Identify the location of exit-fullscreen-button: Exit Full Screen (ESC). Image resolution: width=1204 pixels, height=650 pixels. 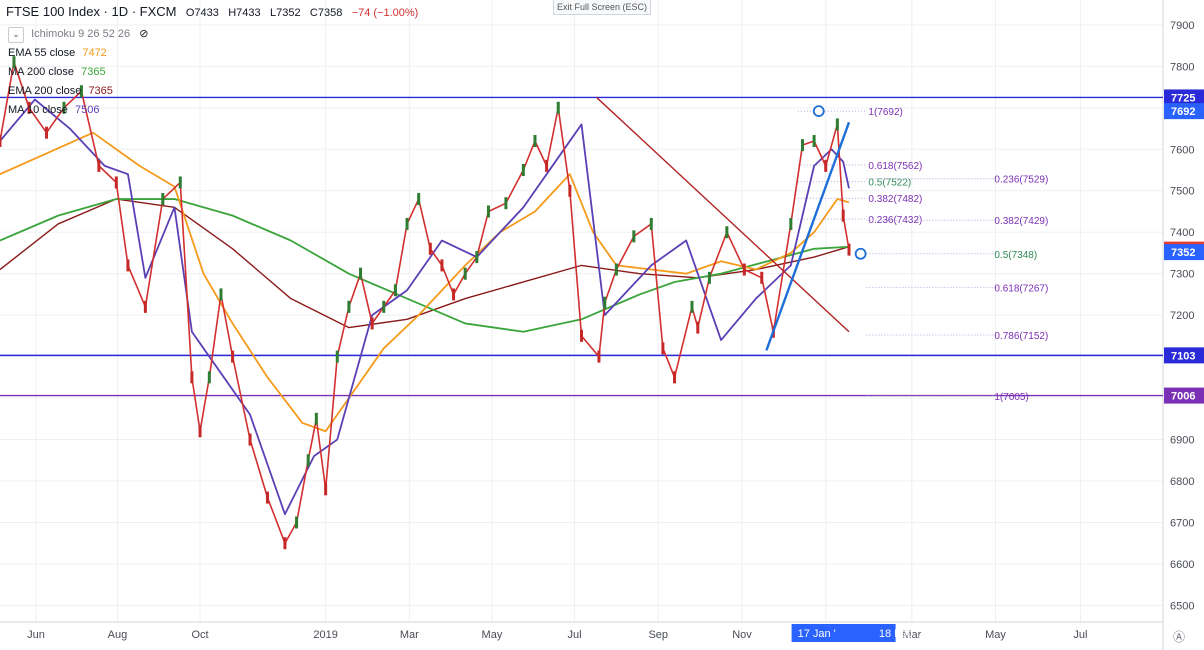
(602, 7).